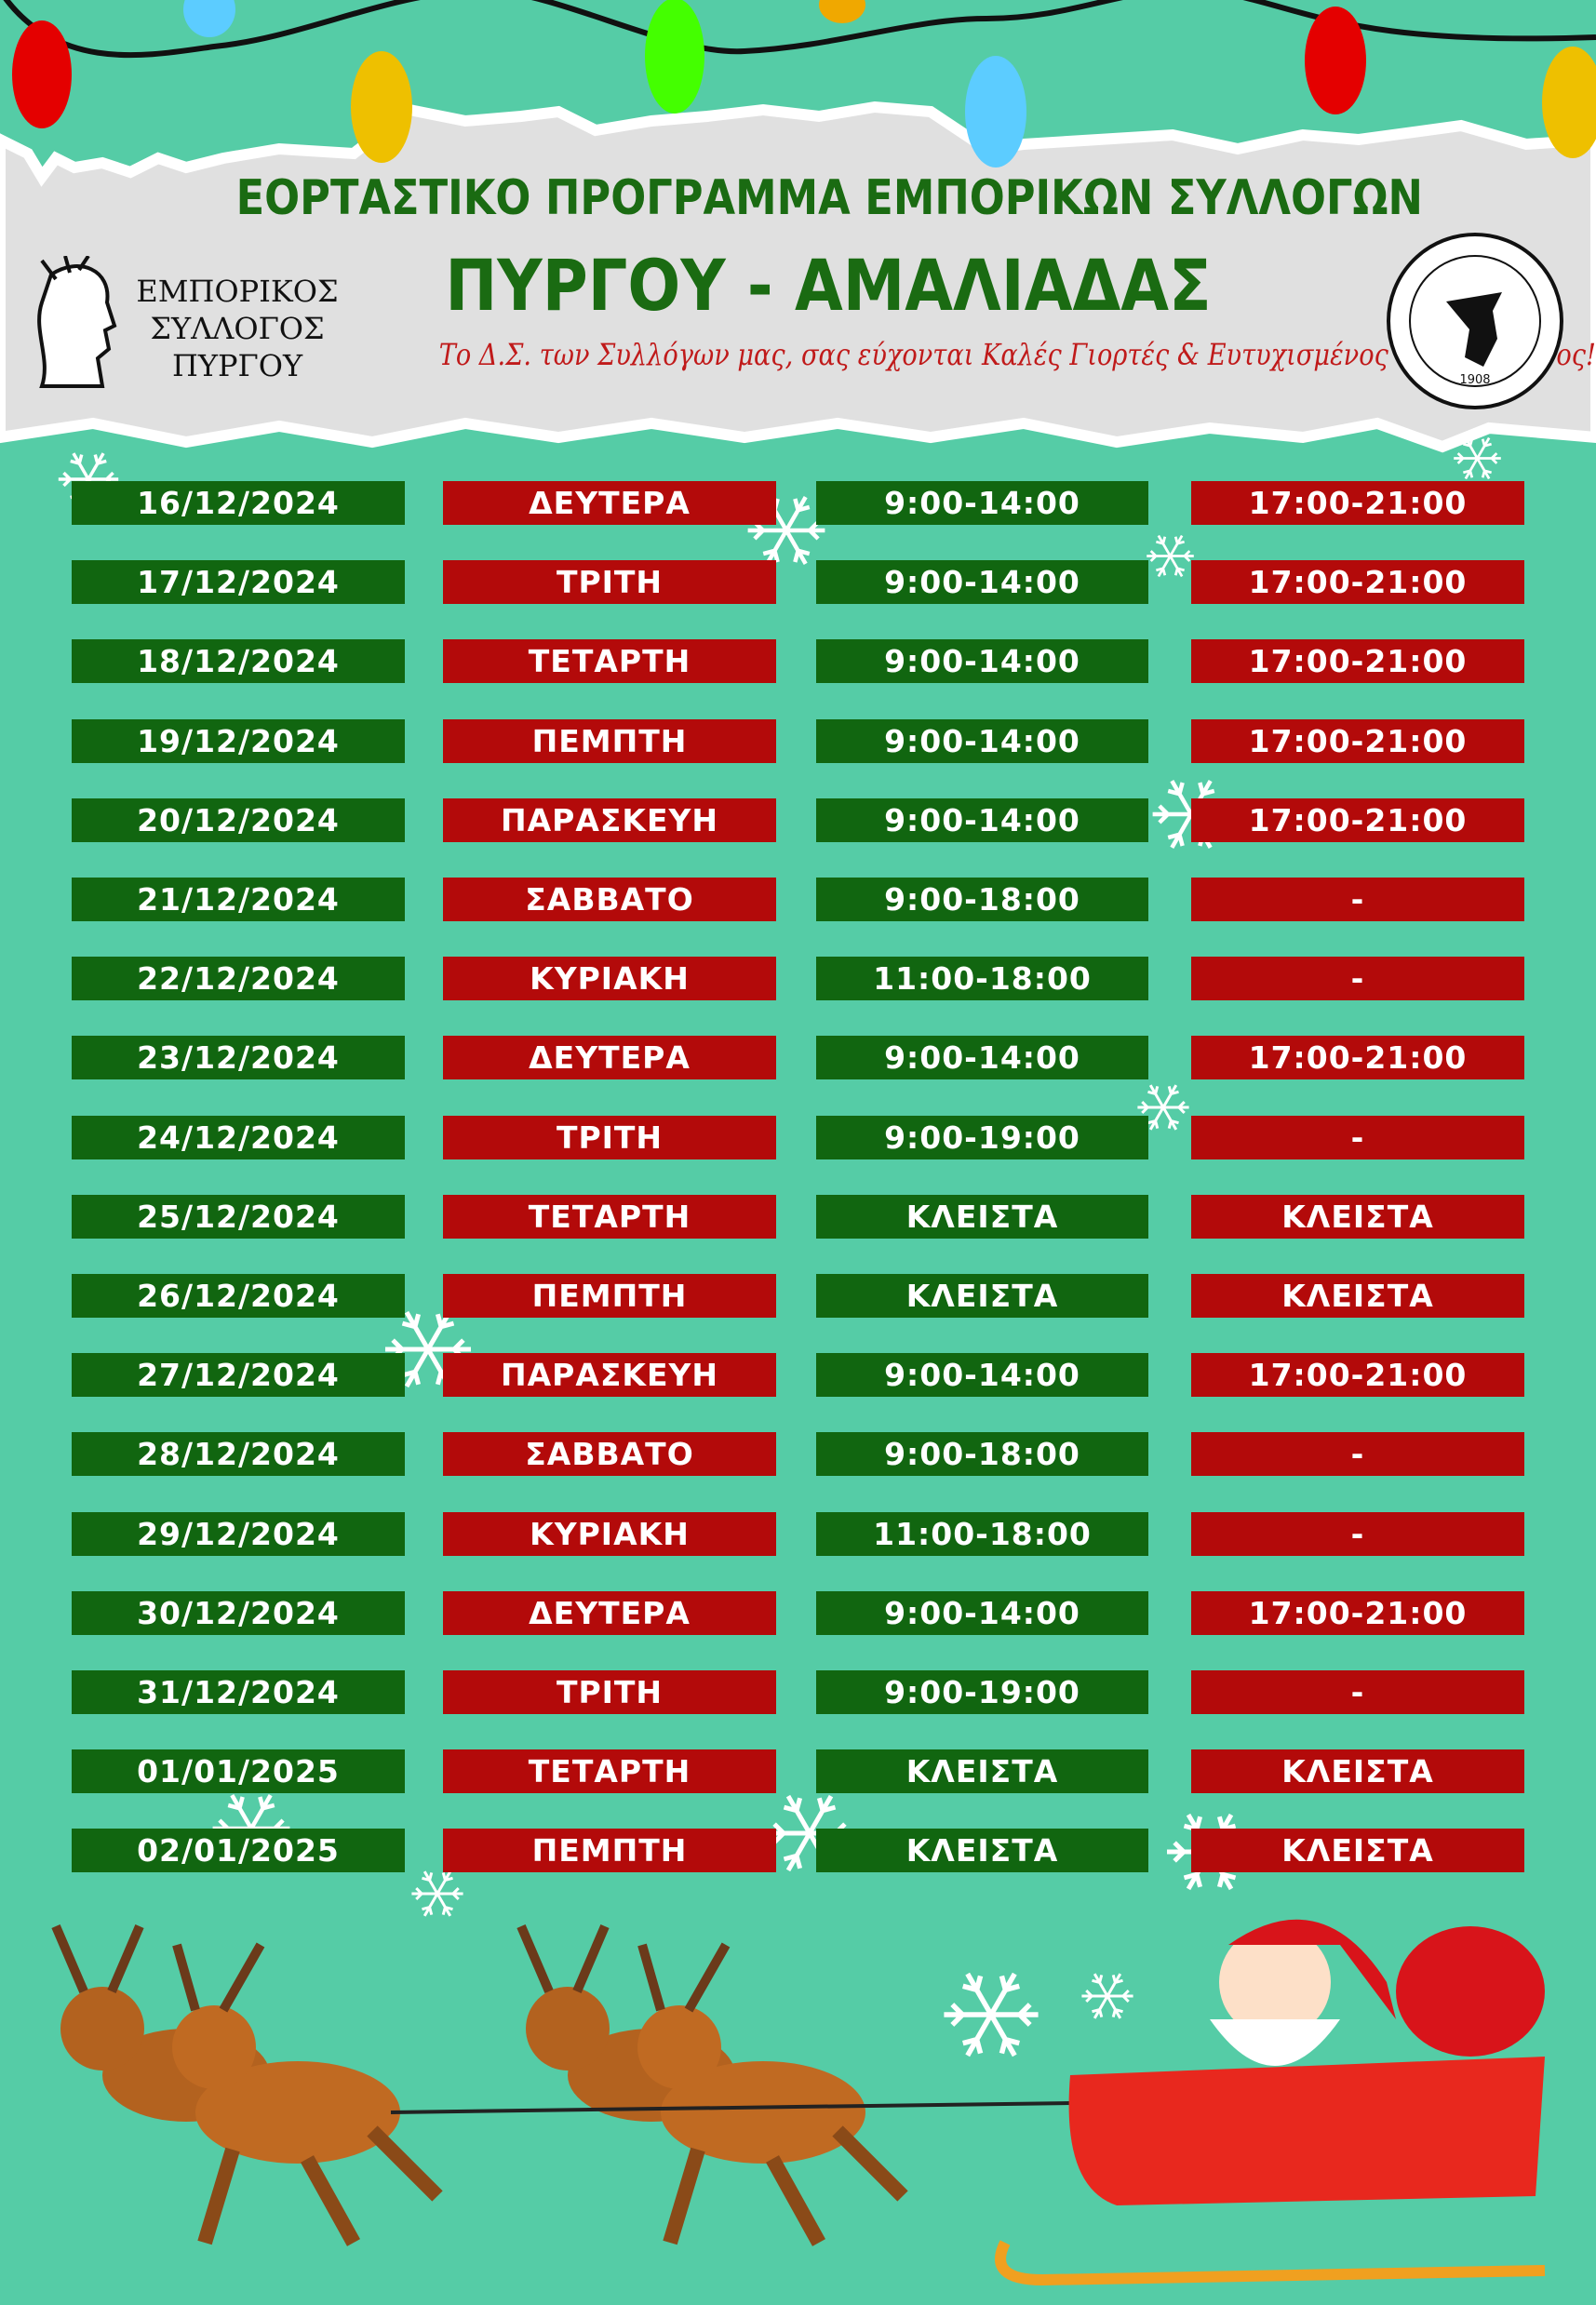 This screenshot has height=2305, width=1596. What do you see at coordinates (828, 285) in the screenshot?
I see `page-subtitle-cities: ΠΥΡΓΟΥ - ΑΜΑΛΙΑΔΑΣ` at bounding box center [828, 285].